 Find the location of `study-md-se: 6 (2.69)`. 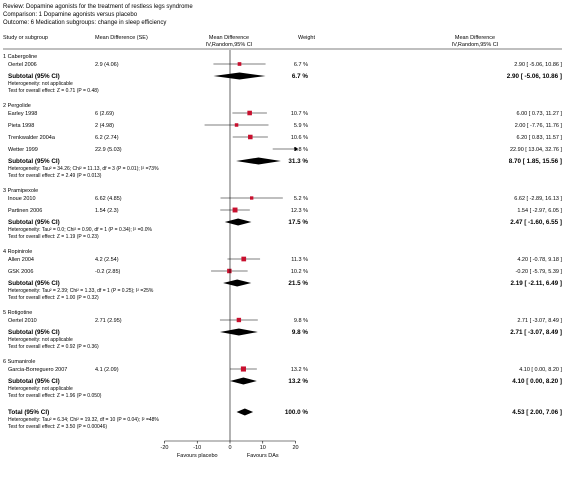

study-md-se: 6 (2.69) is located at coordinates (104, 114).